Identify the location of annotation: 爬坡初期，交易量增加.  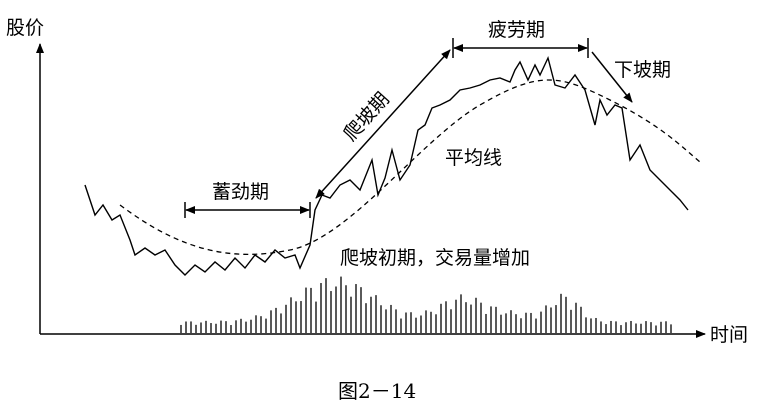
(435, 258).